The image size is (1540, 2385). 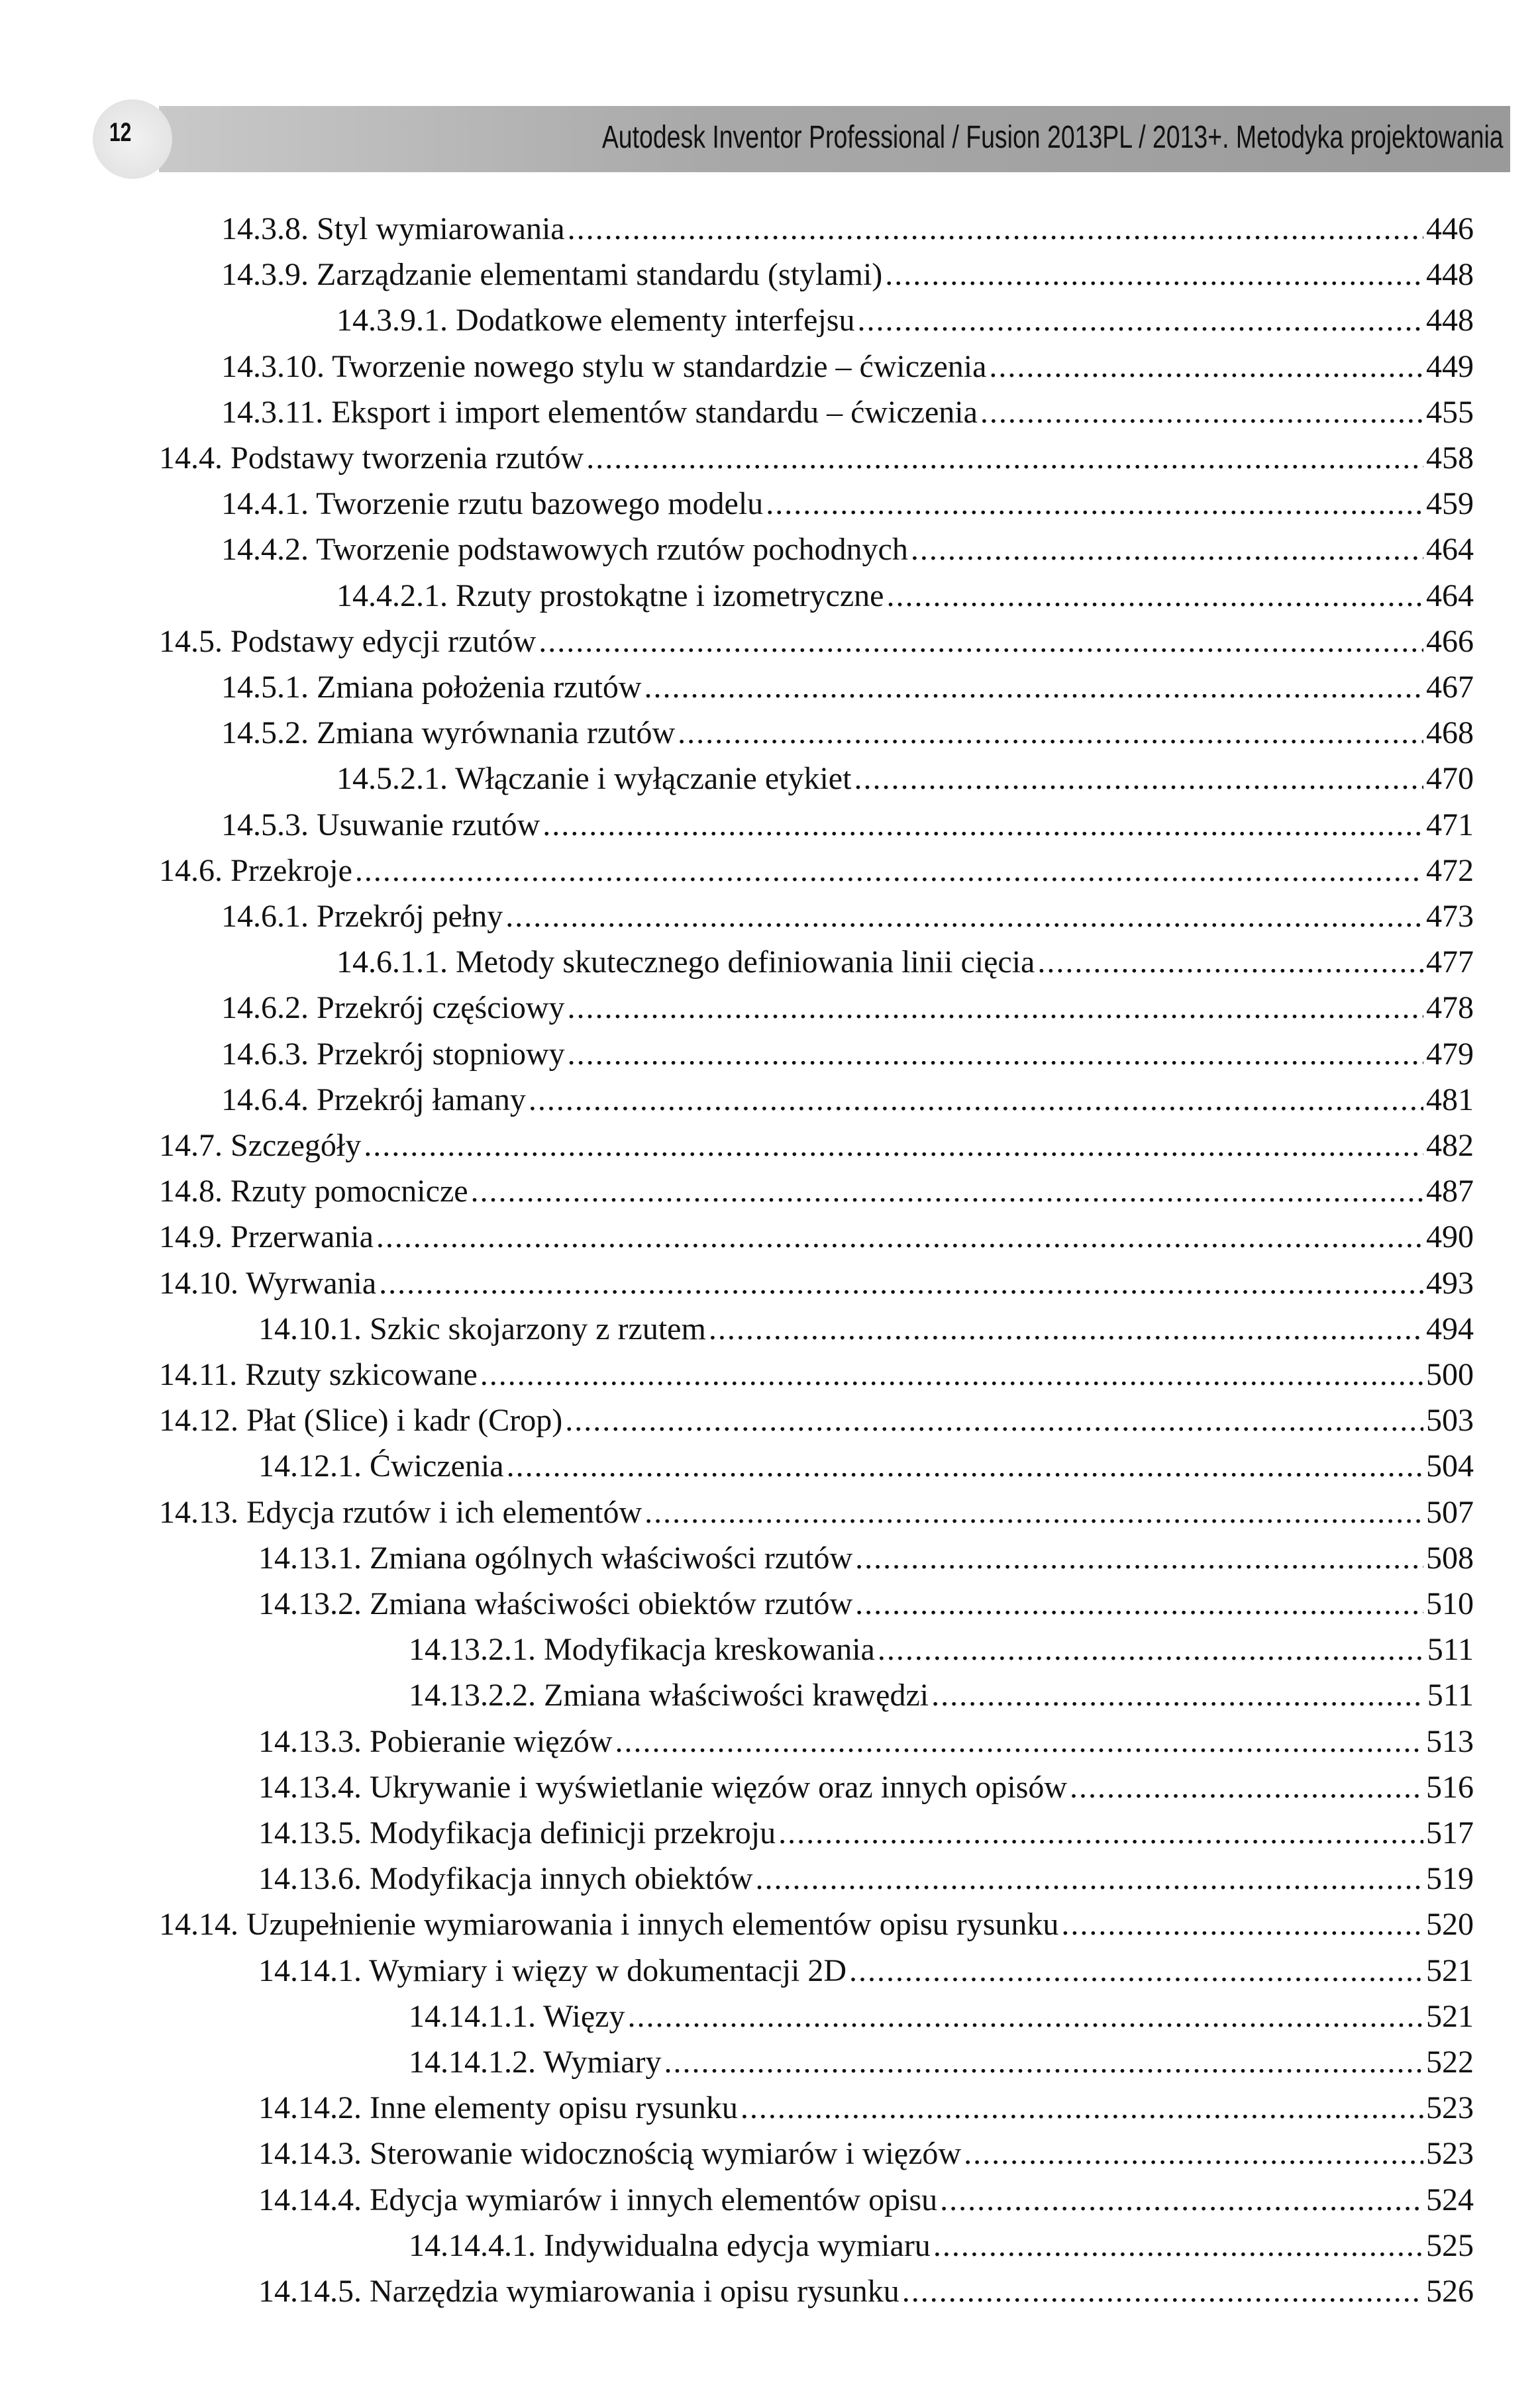 I want to click on toc-entry: 14.14.1.1. Więzy 521, so click(x=942, y=2018).